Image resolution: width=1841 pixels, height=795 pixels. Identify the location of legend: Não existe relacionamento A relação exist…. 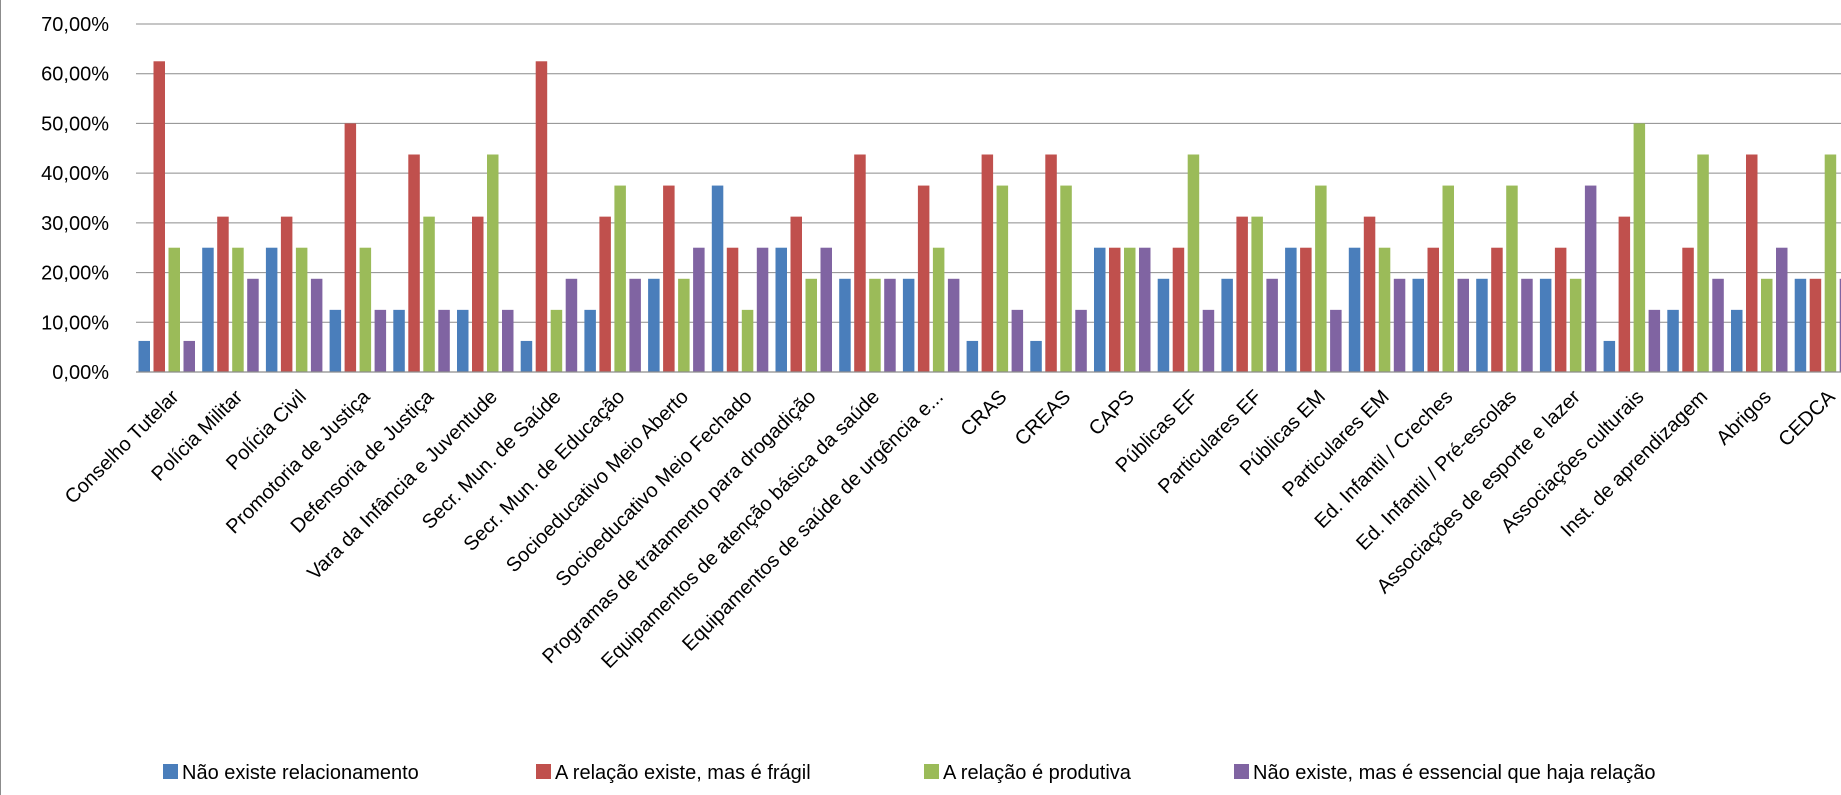
(909, 773).